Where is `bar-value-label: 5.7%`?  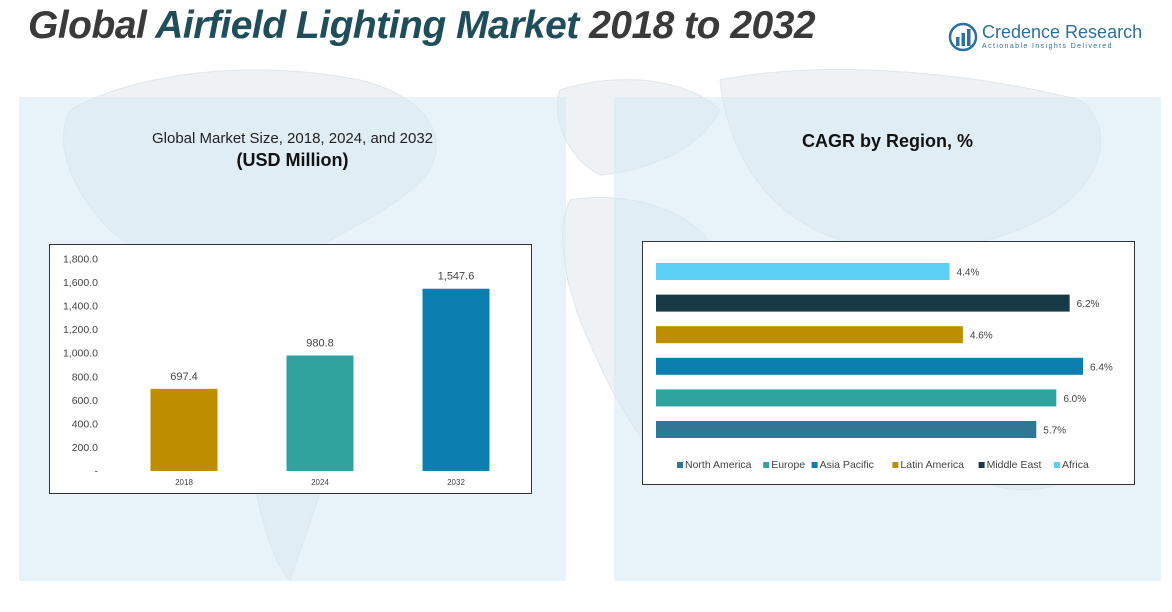 bar-value-label: 5.7% is located at coordinates (1054, 431).